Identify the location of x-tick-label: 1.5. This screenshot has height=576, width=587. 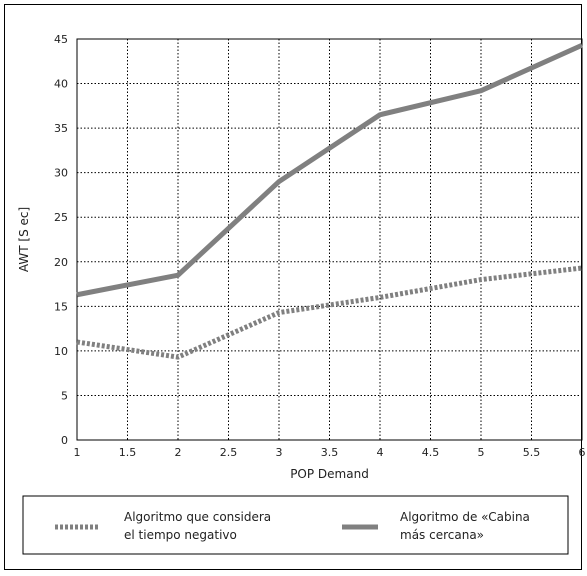
(128, 452).